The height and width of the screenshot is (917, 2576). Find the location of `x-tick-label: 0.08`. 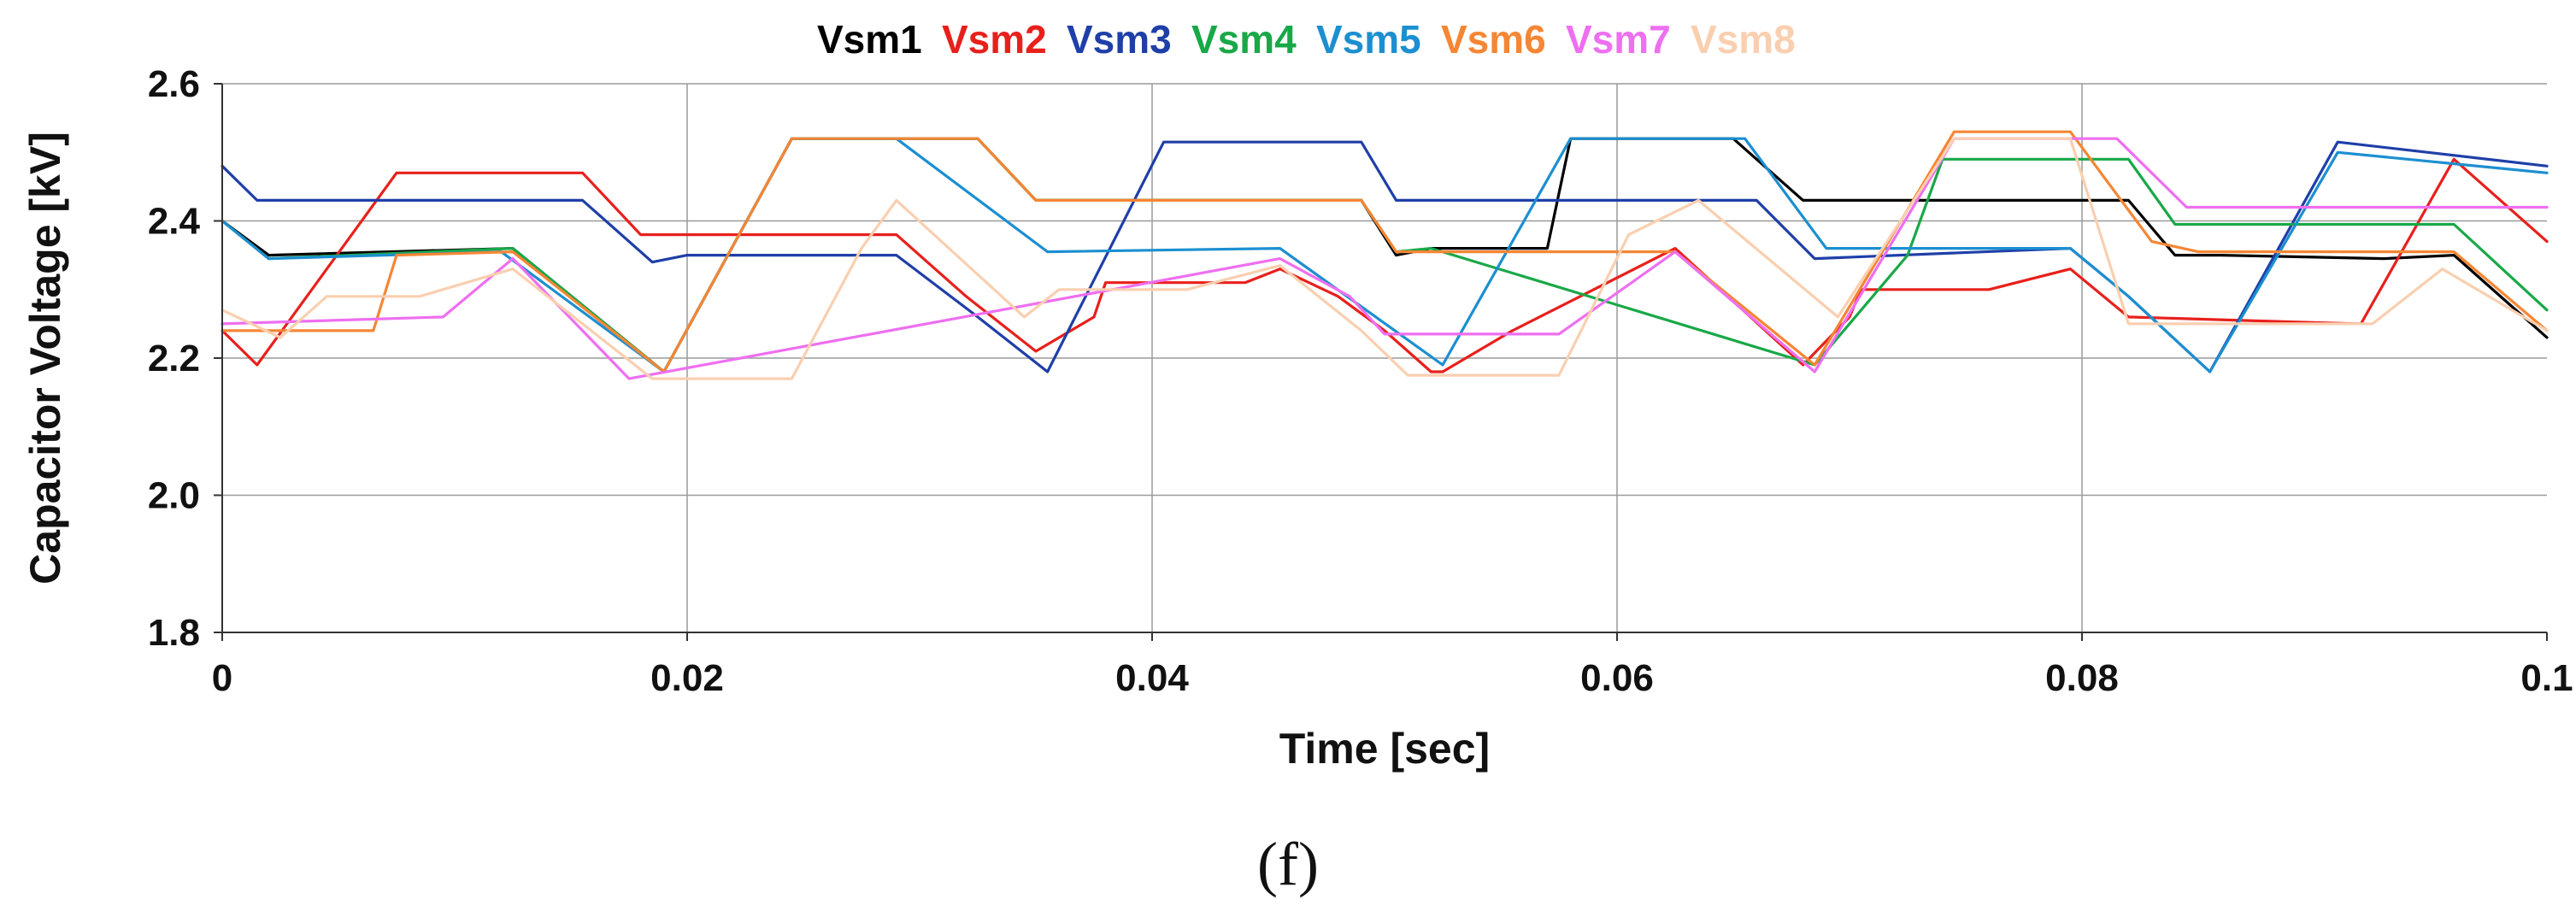

x-tick-label: 0.08 is located at coordinates (2082, 678).